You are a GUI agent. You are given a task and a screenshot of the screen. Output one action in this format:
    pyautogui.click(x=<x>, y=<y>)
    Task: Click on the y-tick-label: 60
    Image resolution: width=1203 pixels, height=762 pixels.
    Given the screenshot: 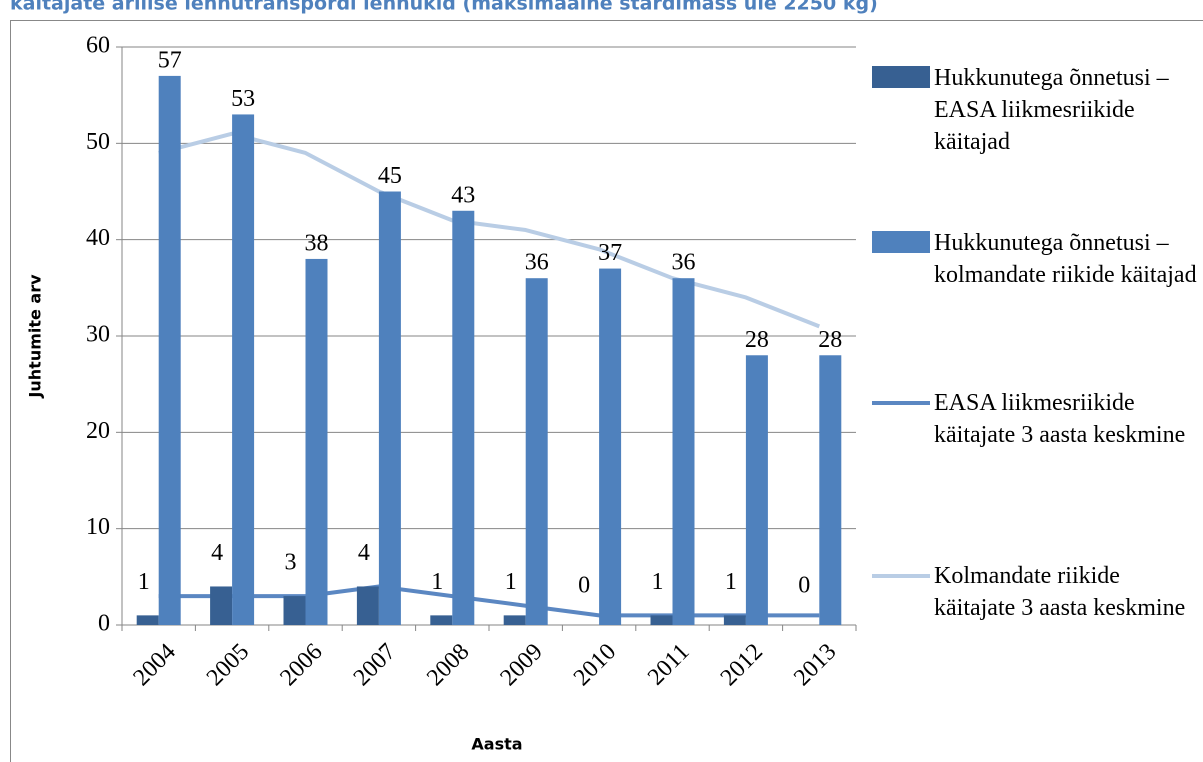 What is the action you would take?
    pyautogui.click(x=98, y=46)
    